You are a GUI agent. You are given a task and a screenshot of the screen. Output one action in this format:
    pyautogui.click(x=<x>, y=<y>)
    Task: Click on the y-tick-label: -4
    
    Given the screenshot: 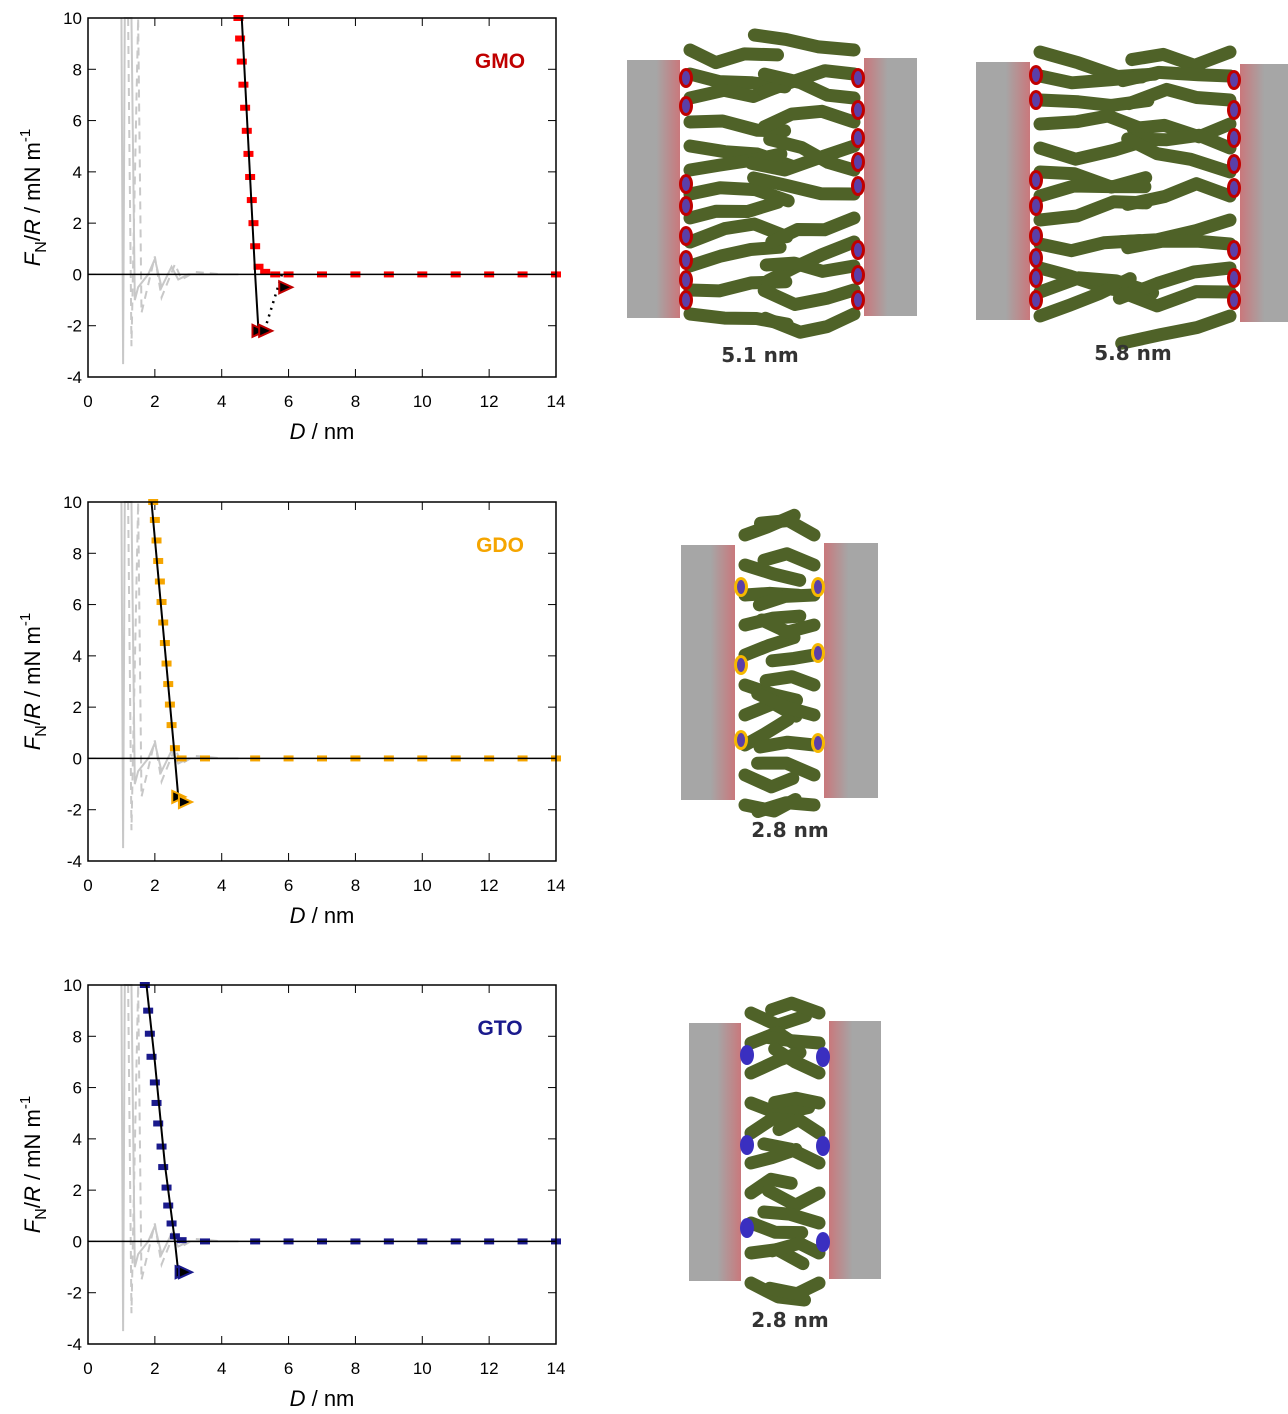 What is the action you would take?
    pyautogui.click(x=74, y=861)
    